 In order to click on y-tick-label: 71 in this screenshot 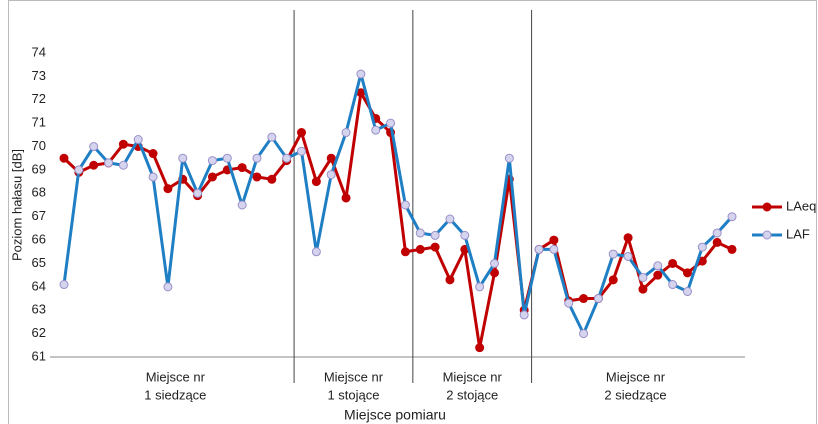, I will do `click(39, 122)`.